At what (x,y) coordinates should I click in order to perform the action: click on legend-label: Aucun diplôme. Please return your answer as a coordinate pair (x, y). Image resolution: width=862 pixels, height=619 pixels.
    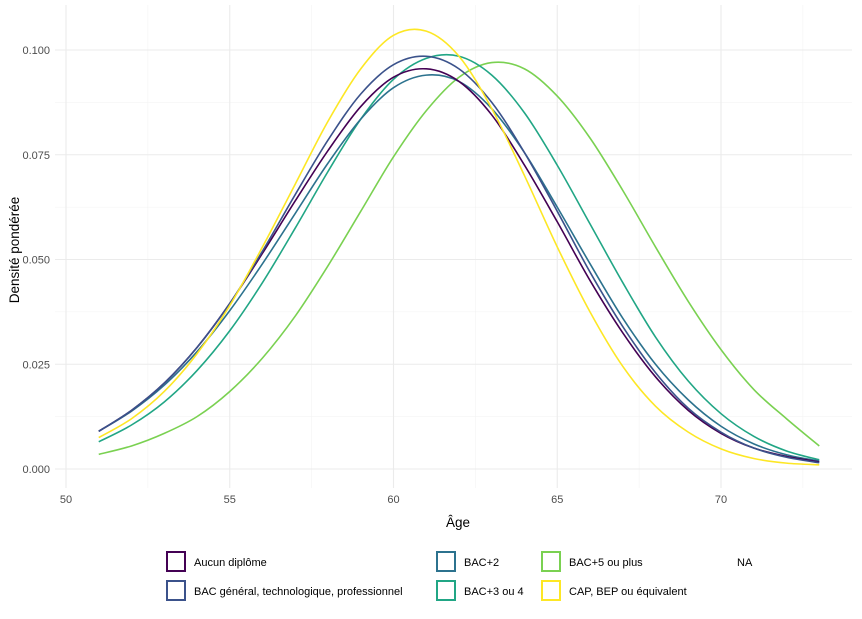
    Looking at the image, I should click on (230, 563).